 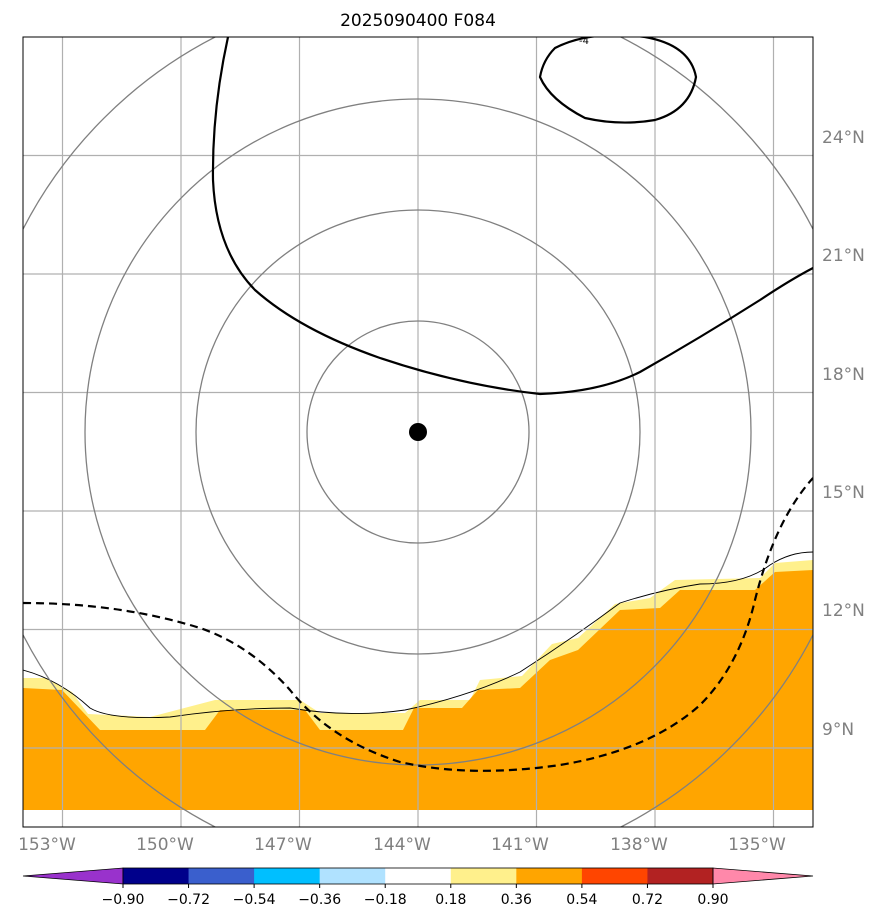 What do you see at coordinates (584, 41) in the screenshot?
I see `contour-label: -4` at bounding box center [584, 41].